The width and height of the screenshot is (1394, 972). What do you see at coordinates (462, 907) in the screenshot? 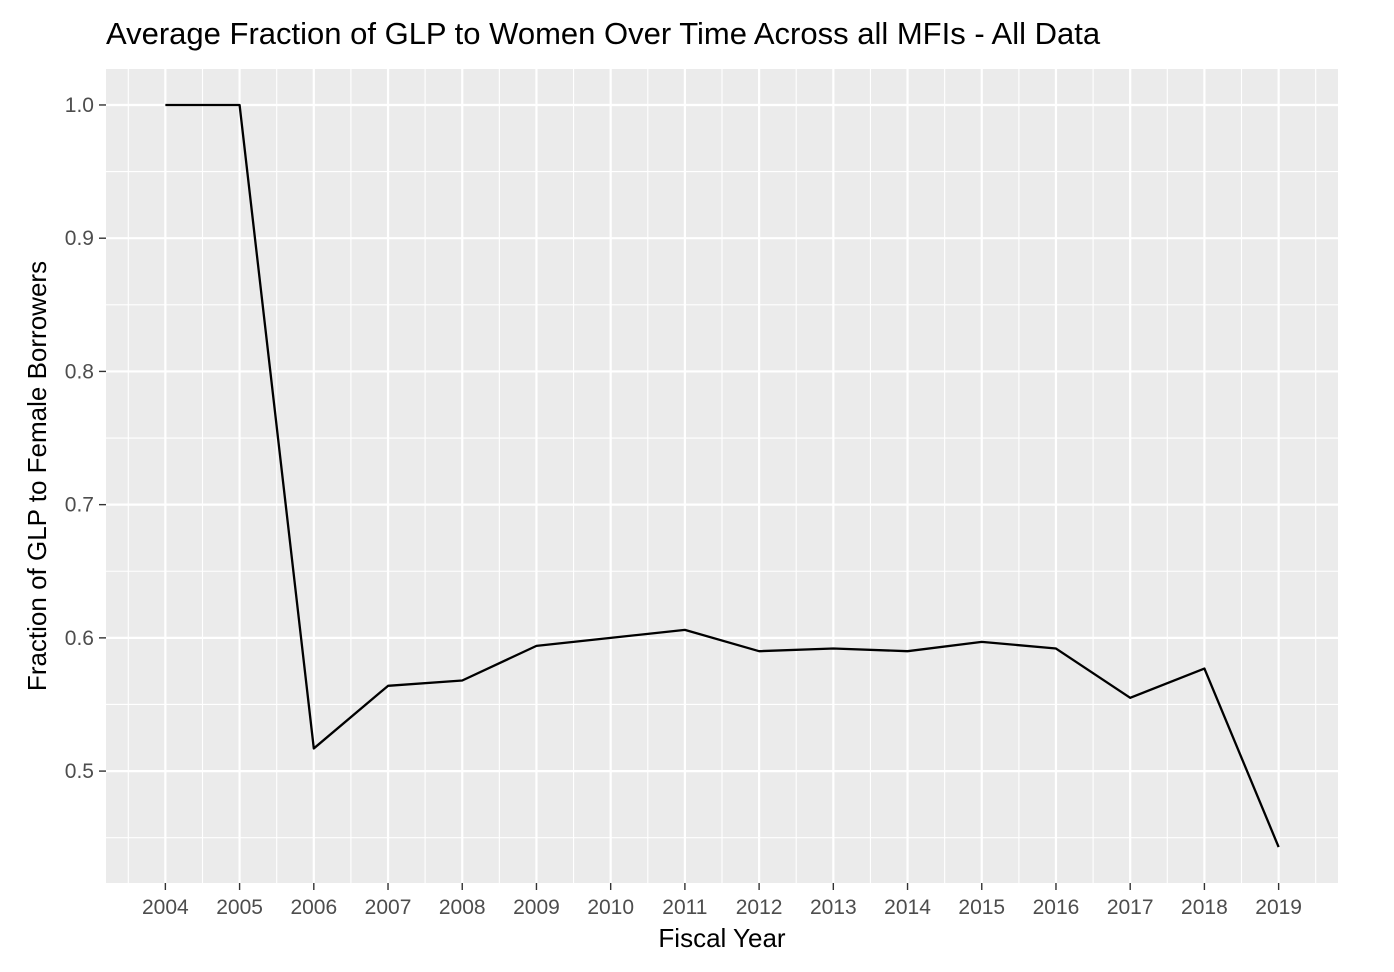
I see `x-tick-label: 2008` at bounding box center [462, 907].